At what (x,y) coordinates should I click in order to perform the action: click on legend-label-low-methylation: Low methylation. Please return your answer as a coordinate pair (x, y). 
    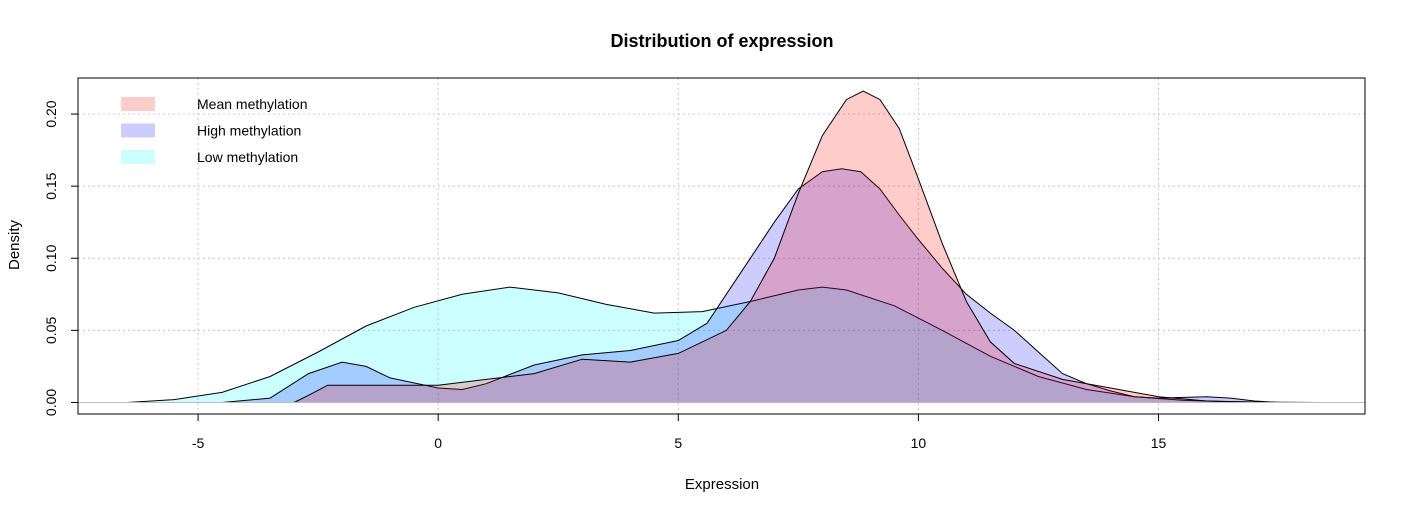
    Looking at the image, I should click on (247, 157).